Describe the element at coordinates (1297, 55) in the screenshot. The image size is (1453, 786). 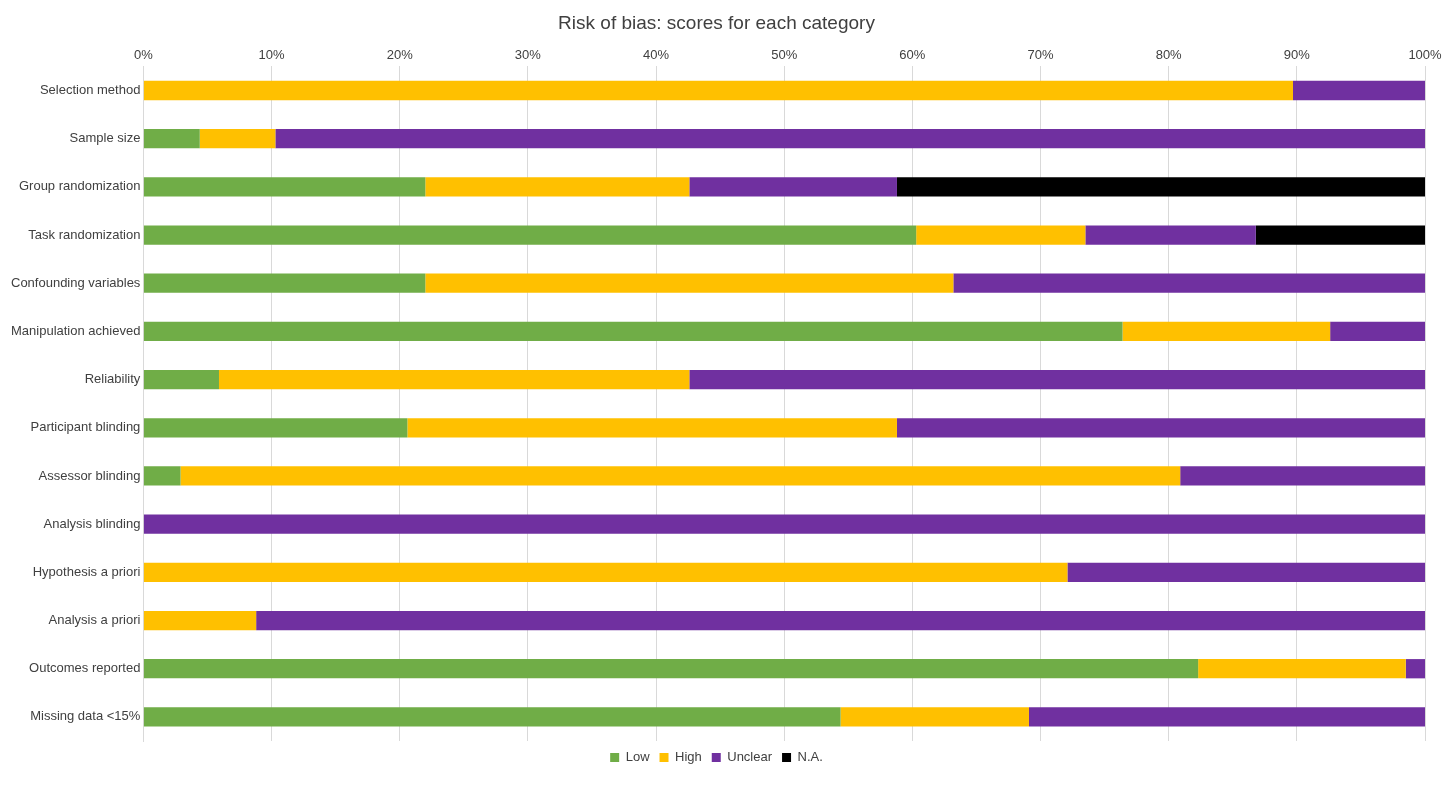
I see `x-tick-label: 90%` at that location.